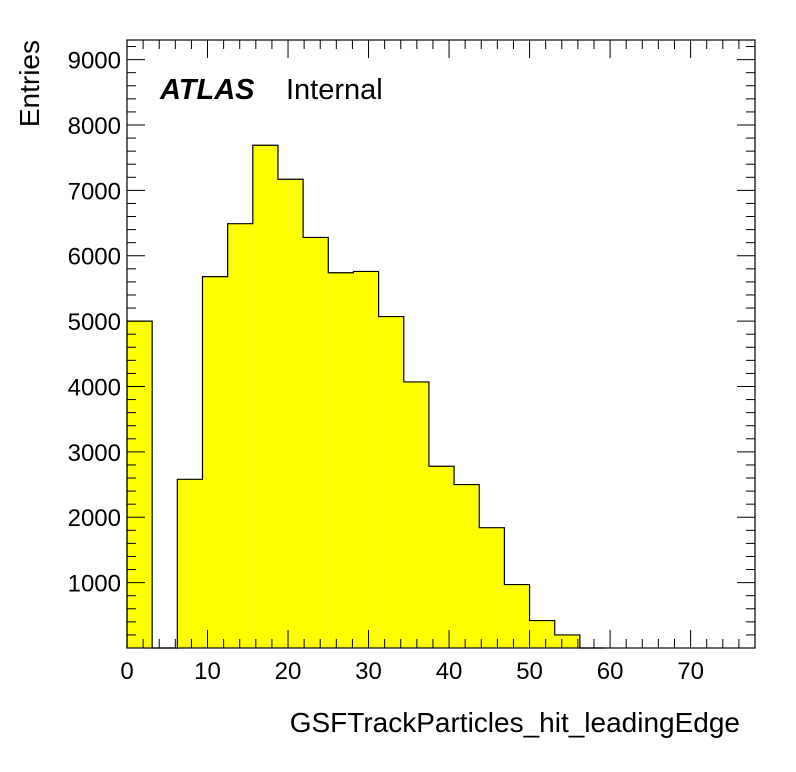 This screenshot has height=772, width=796. What do you see at coordinates (515, 722) in the screenshot?
I see `x-axis-title: GSFTrackParticles_hit_leadingEdge` at bounding box center [515, 722].